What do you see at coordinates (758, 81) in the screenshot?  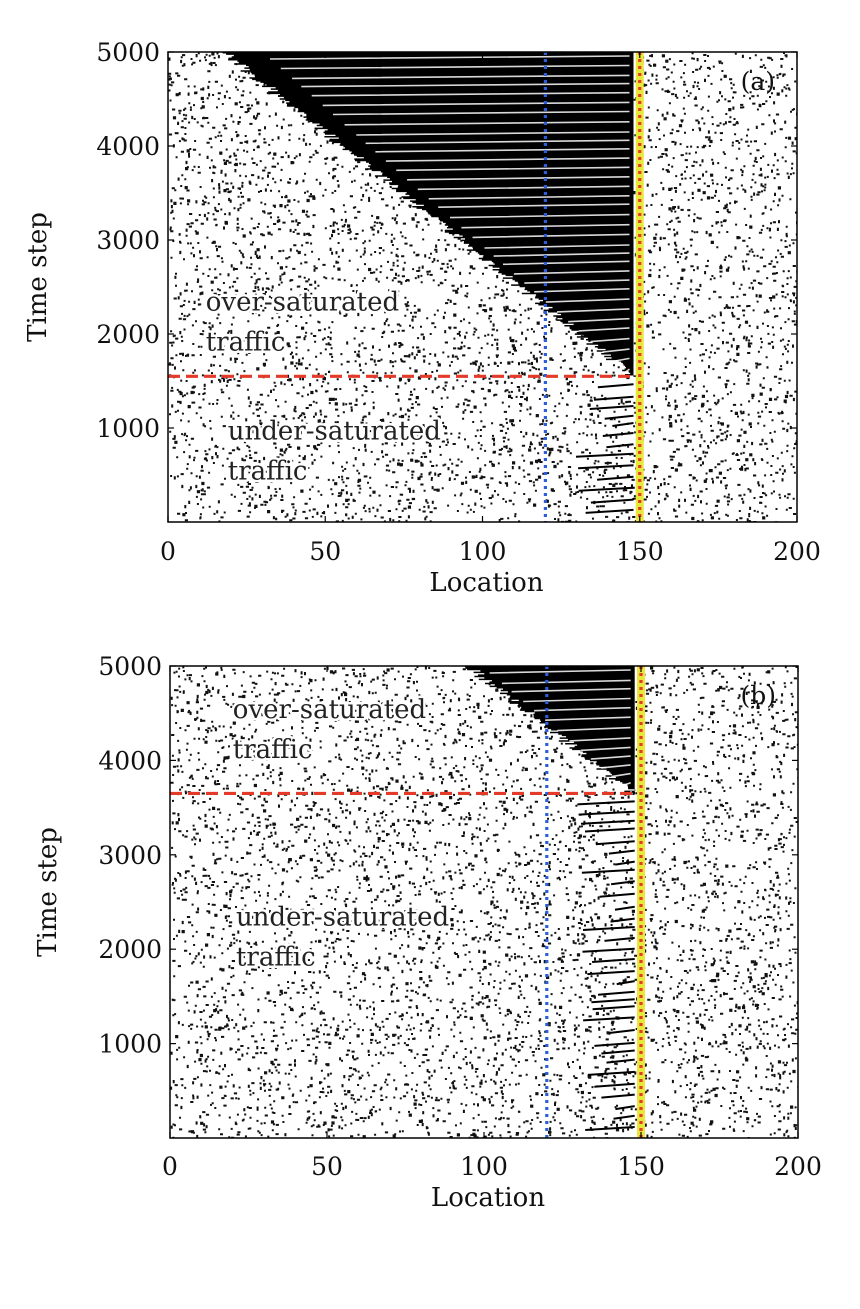 I see `panel-label: (a)` at bounding box center [758, 81].